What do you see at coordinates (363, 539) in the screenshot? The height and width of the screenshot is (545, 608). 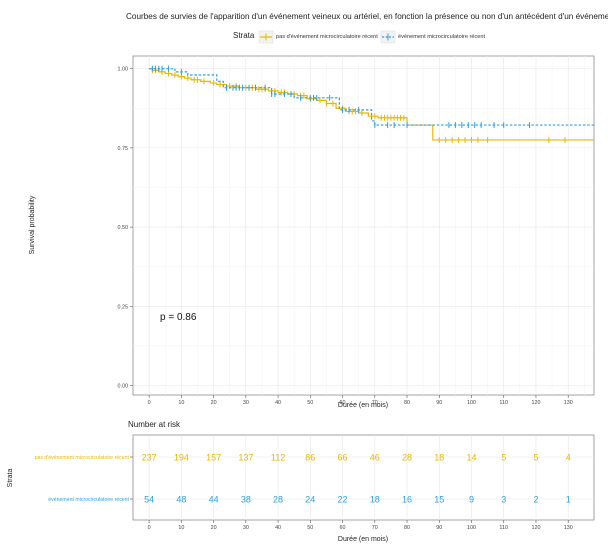 I see `risk-table-x-label: Durée (en mois)` at bounding box center [363, 539].